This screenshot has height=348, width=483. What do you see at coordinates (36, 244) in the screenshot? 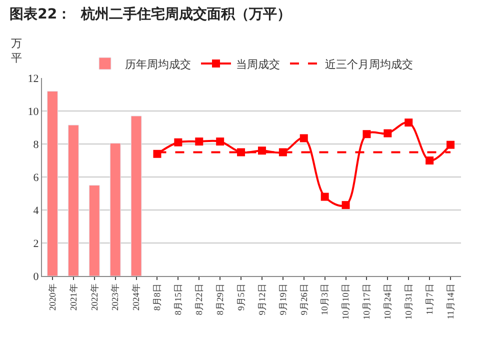
I see `y-tick-label: 2` at bounding box center [36, 244].